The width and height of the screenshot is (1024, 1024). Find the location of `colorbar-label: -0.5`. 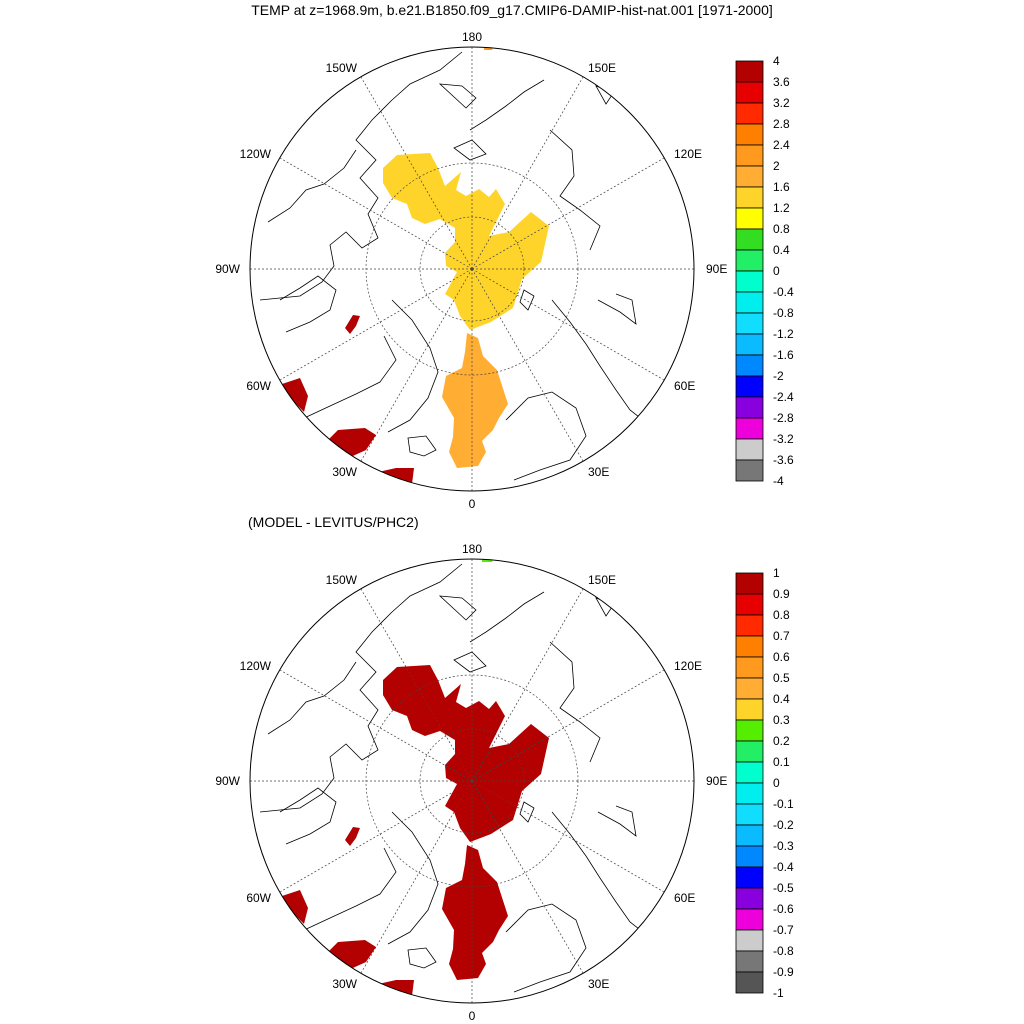

colorbar-label: -0.5 is located at coordinates (783, 888).